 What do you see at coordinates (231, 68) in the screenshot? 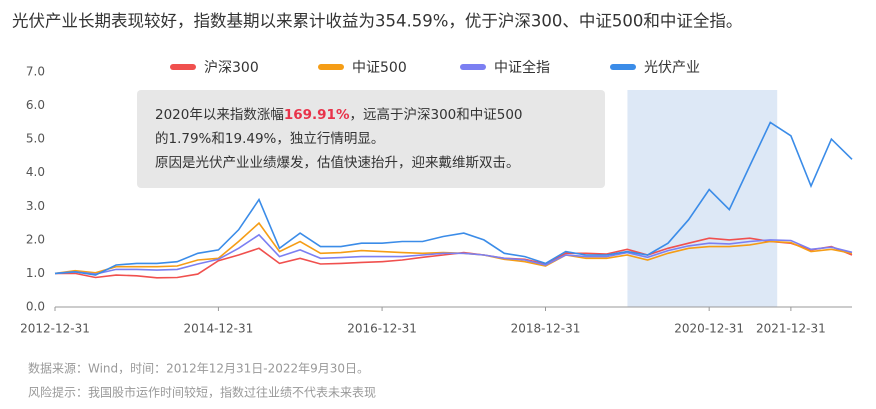
I see `legend-label: 沪深300` at bounding box center [231, 68].